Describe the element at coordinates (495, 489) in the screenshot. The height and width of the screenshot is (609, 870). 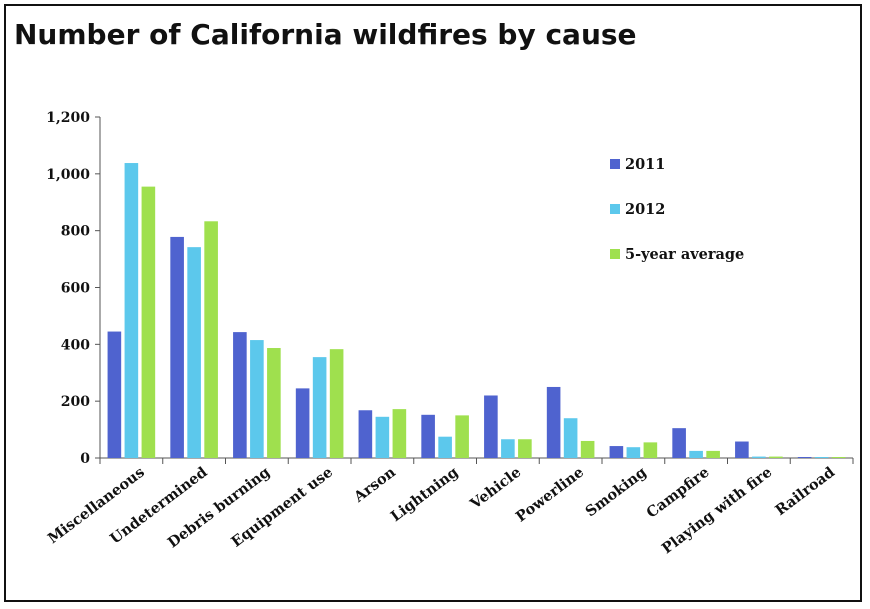
I see `x-tick-label: Vehicle` at that location.